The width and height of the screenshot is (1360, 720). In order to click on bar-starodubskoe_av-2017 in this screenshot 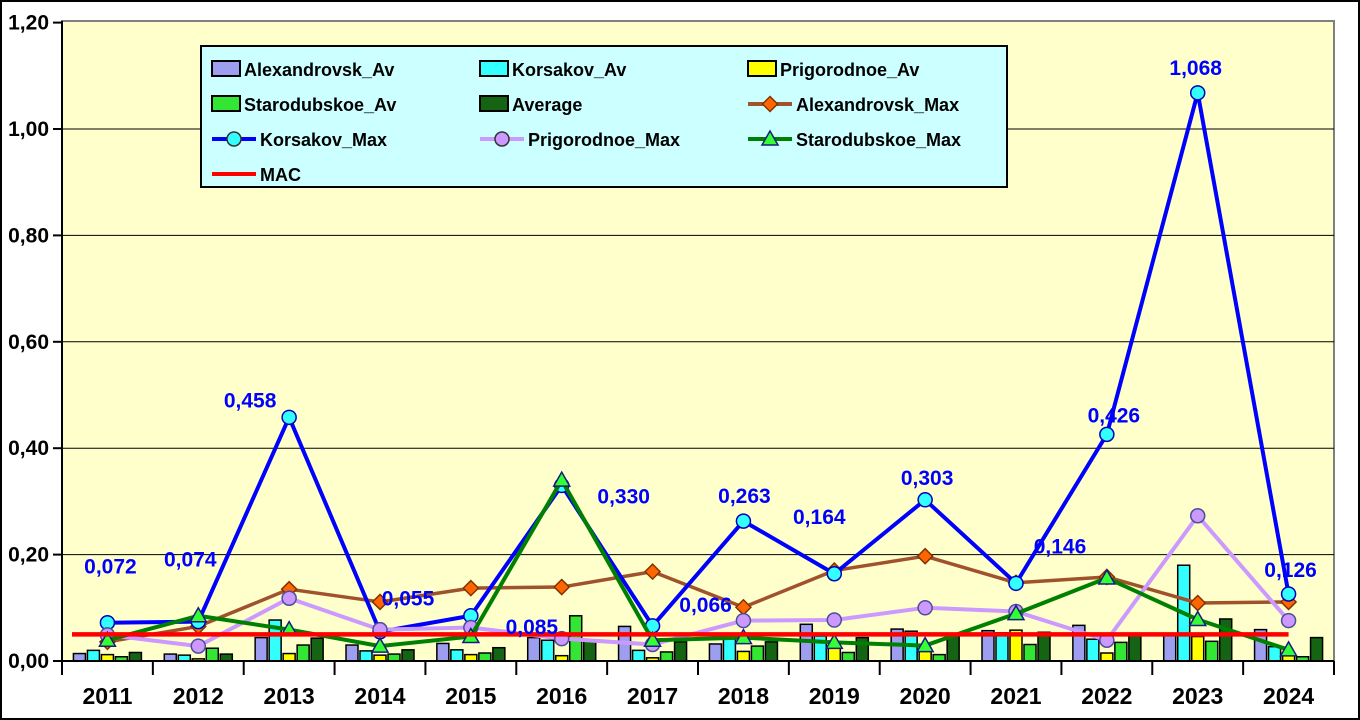, I will do `click(666, 656)`.